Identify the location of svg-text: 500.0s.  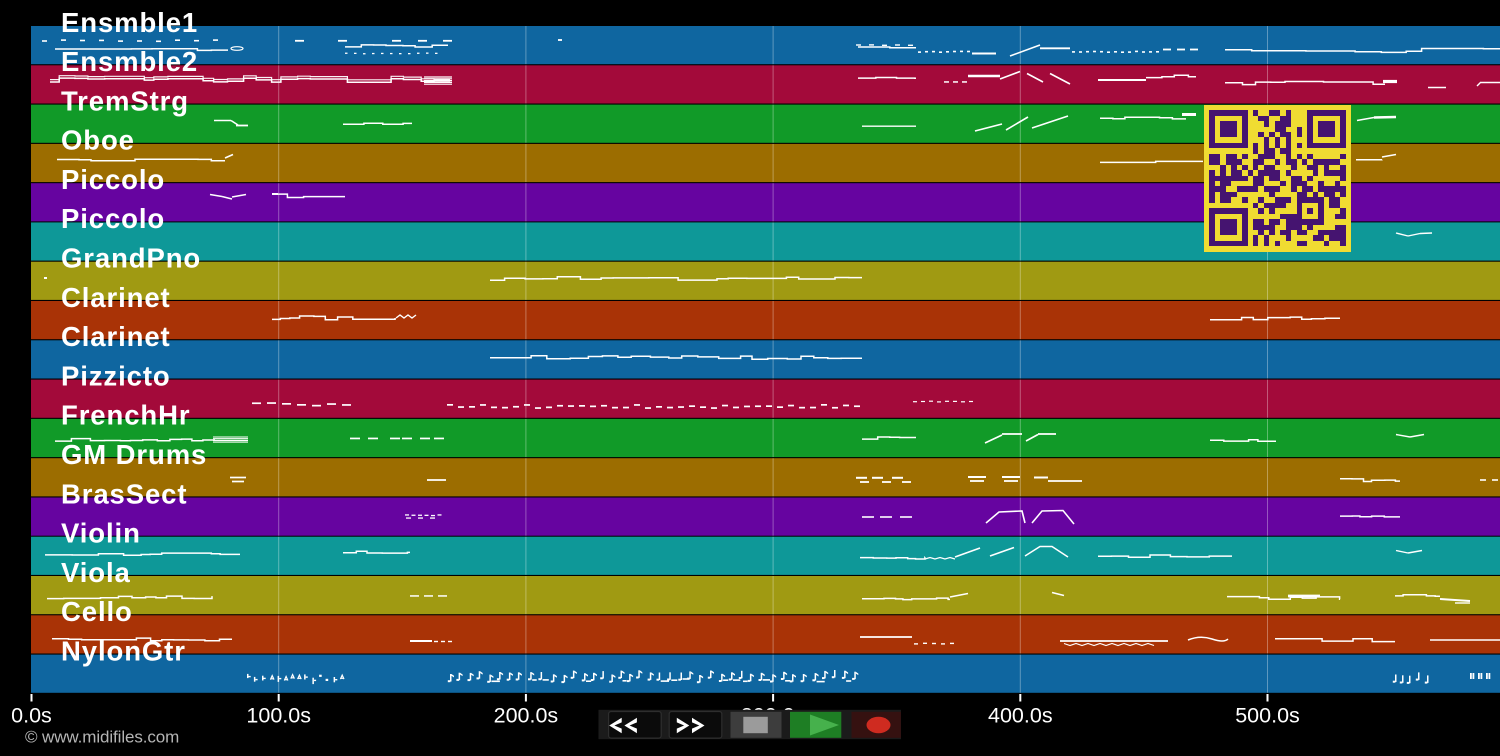
(1267, 715).